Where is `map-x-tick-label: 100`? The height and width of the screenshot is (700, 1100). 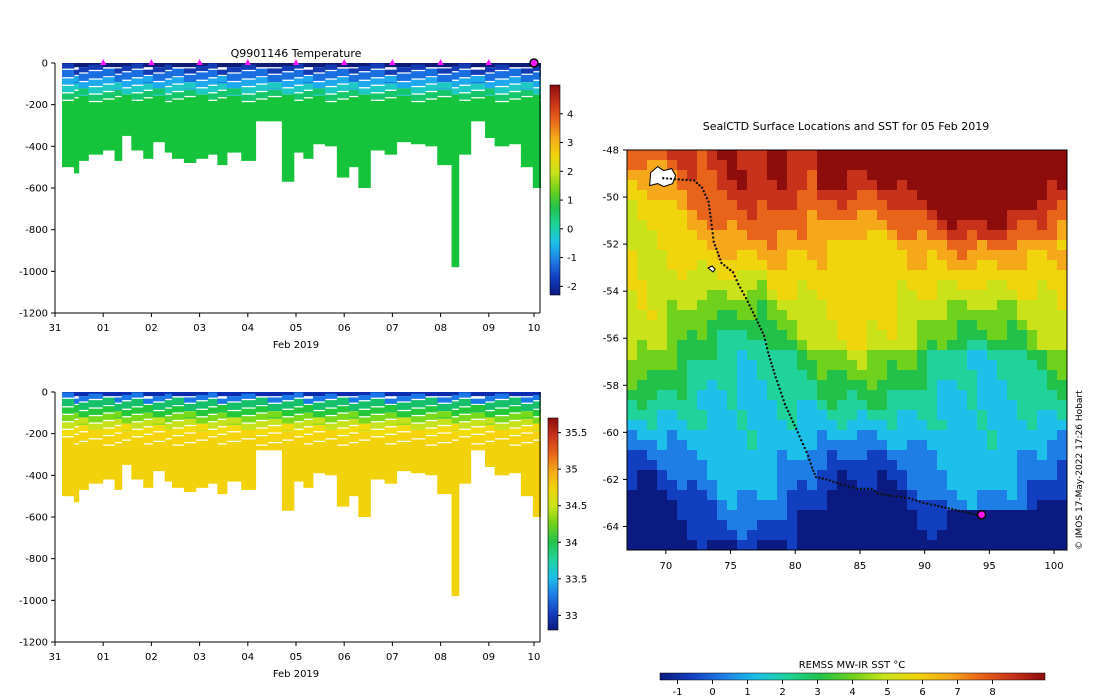
map-x-tick-label: 100 is located at coordinates (1054, 566).